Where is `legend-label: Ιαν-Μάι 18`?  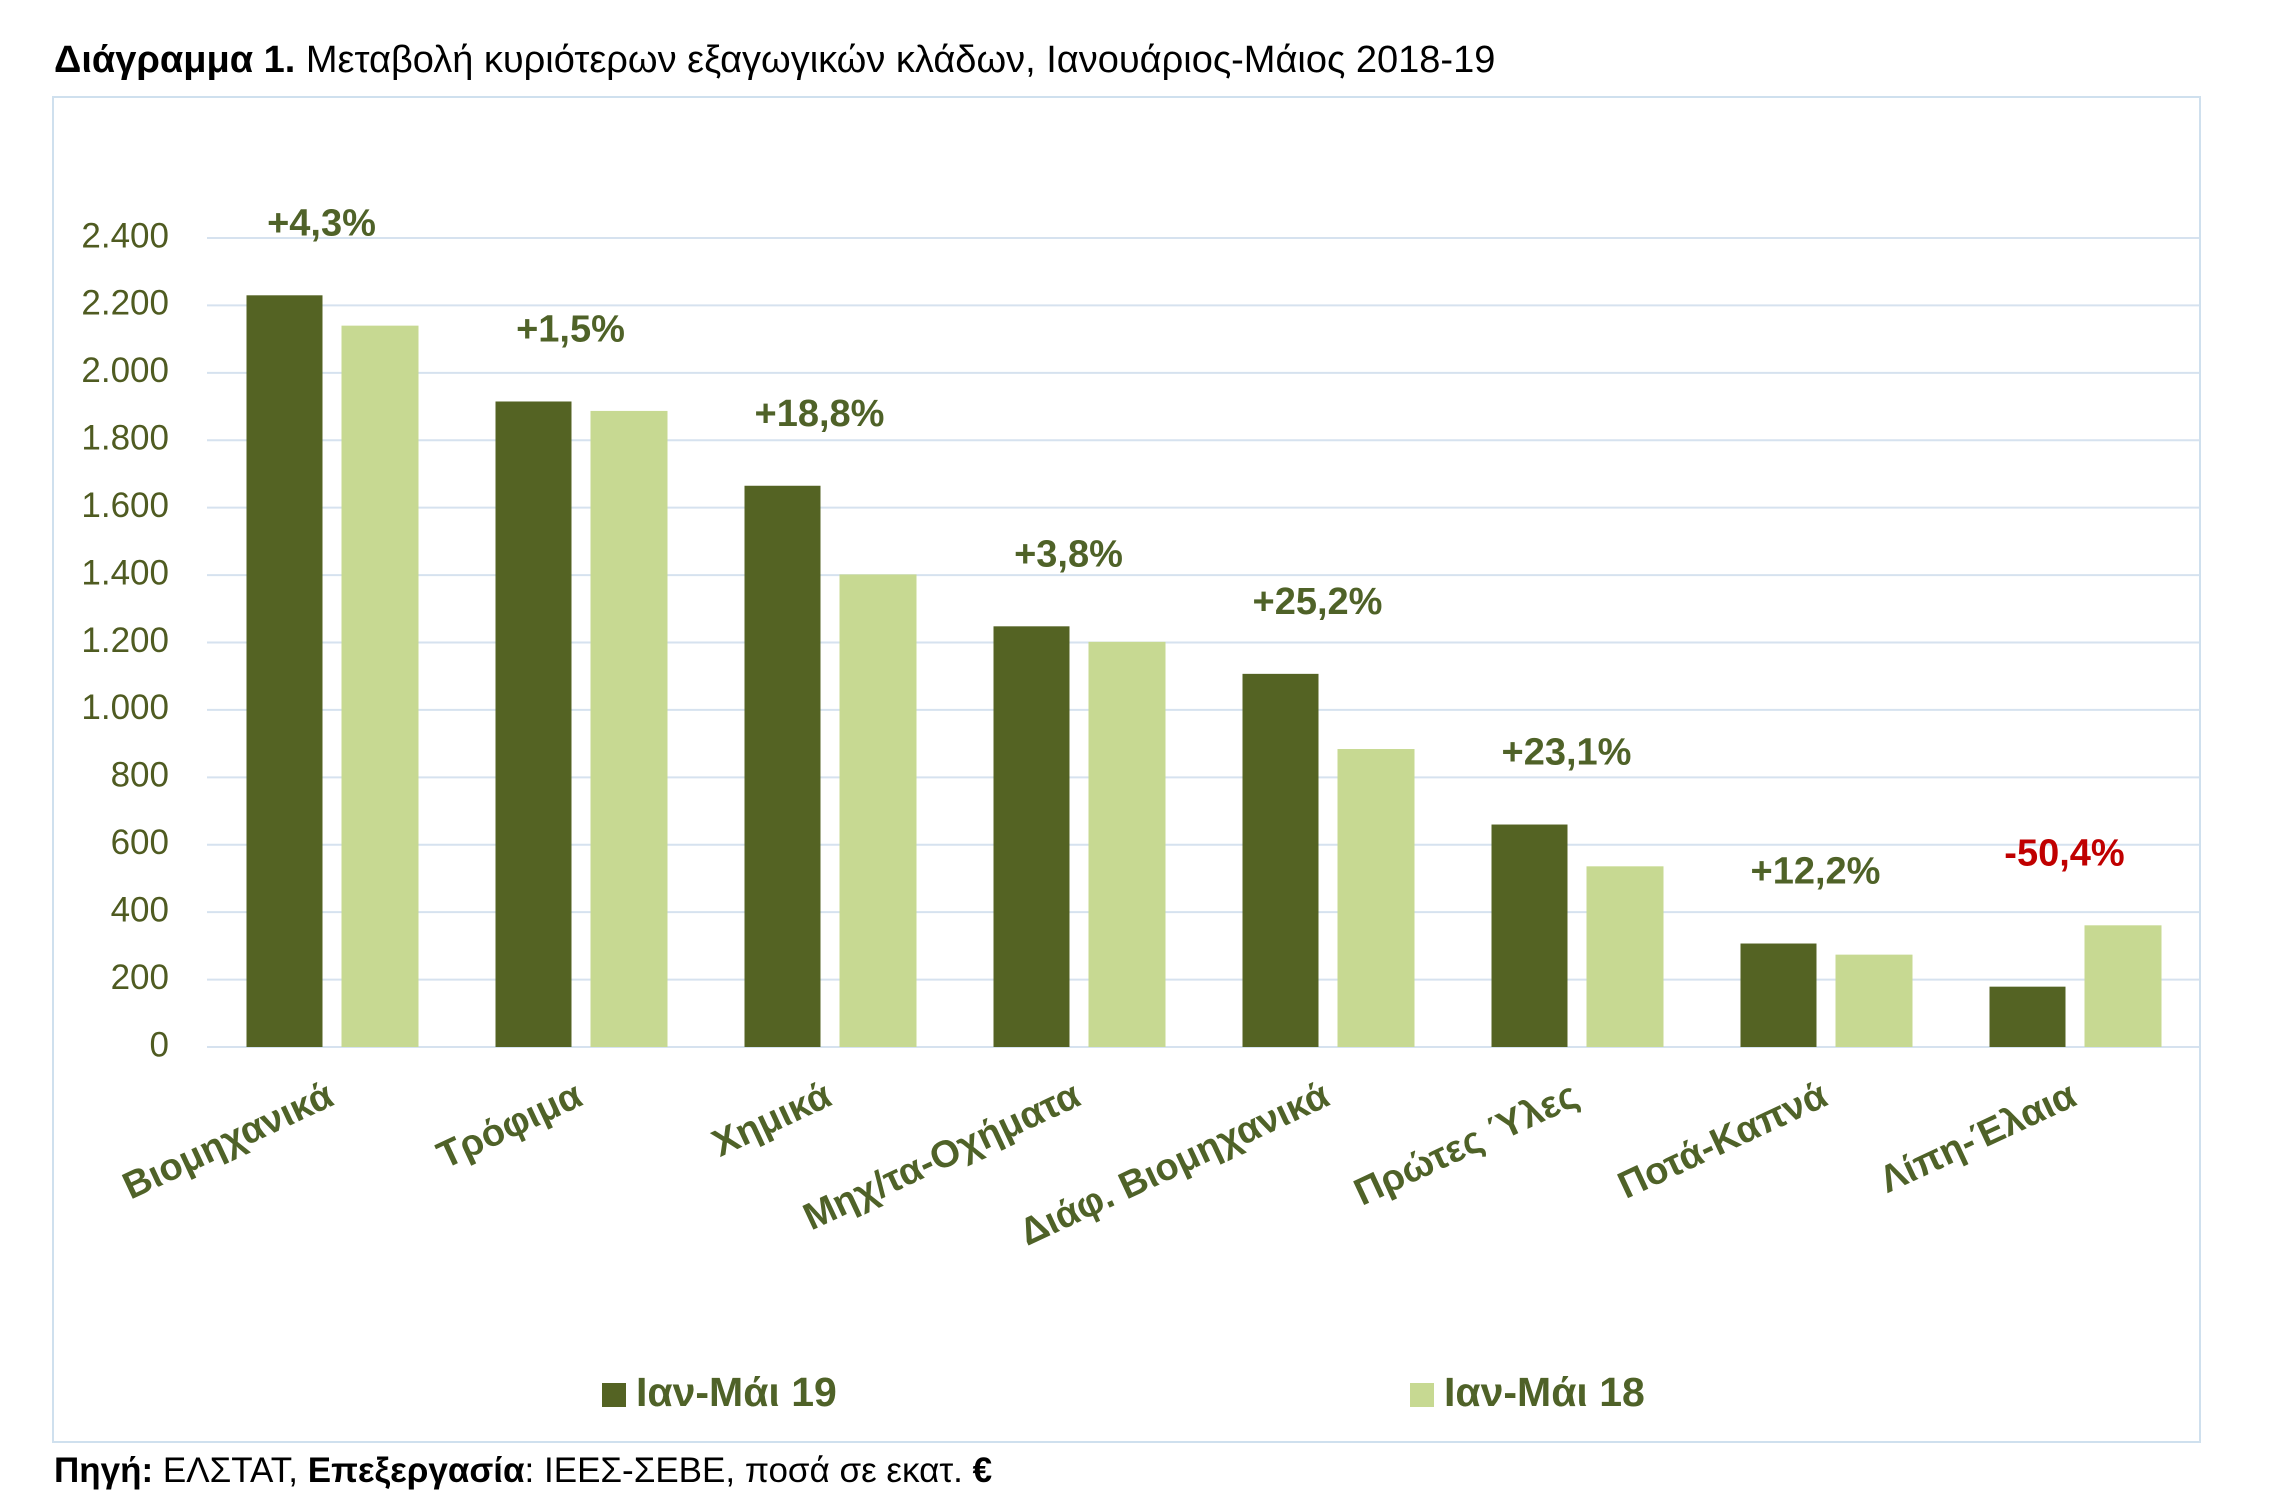
legend-label: Ιαν-Μάι 18 is located at coordinates (1544, 1392).